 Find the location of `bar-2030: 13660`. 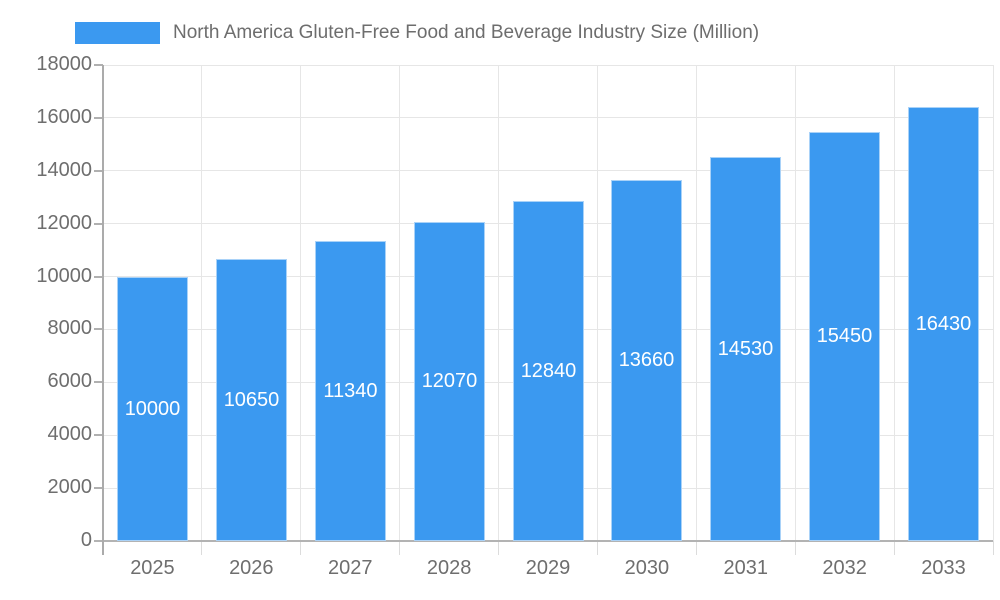

bar-2030: 13660 is located at coordinates (646, 360).